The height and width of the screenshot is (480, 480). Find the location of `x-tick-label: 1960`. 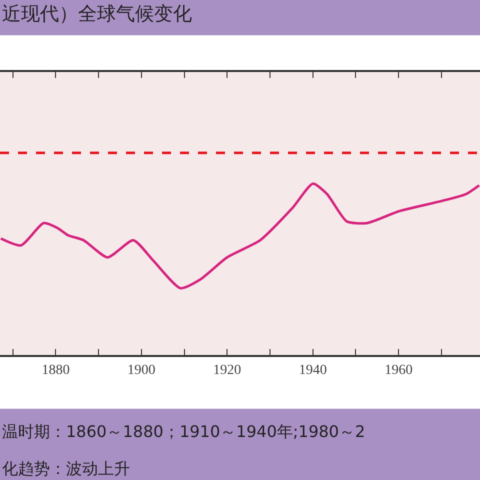

x-tick-label: 1960 is located at coordinates (398, 370).